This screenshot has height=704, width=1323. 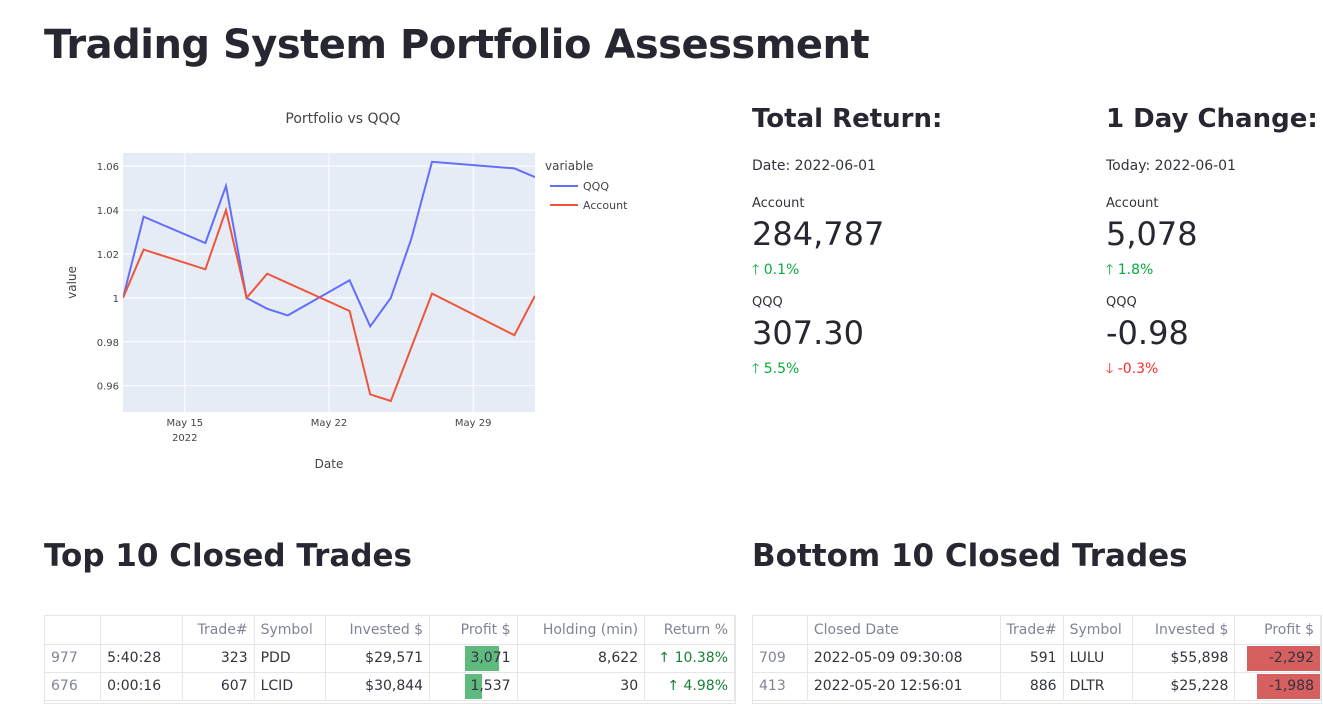 What do you see at coordinates (569, 166) in the screenshot?
I see `legend-title: variable` at bounding box center [569, 166].